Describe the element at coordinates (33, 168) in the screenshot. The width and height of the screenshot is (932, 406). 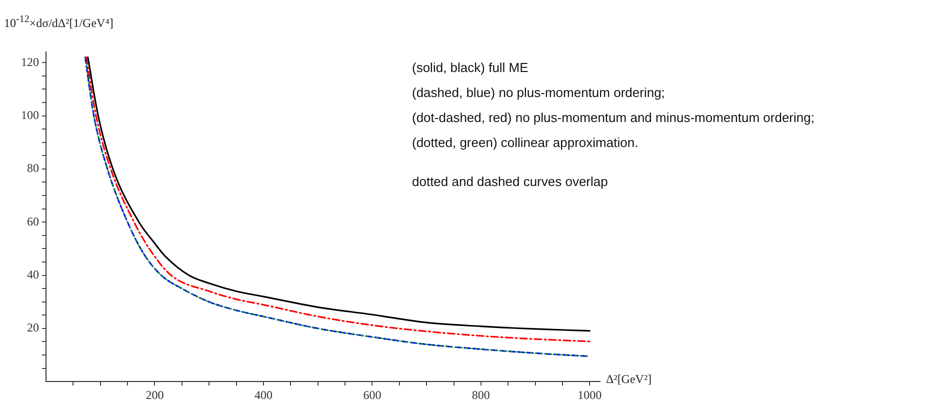
I see `y-tick-label: 80` at that location.